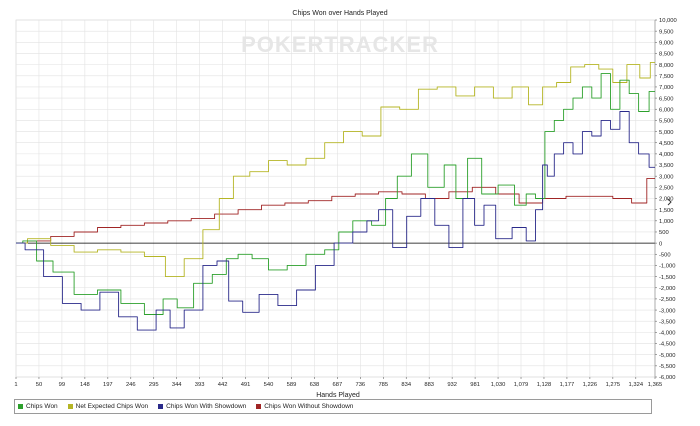 The width and height of the screenshot is (700, 426). I want to click on y-tick-label: 500, so click(664, 233).